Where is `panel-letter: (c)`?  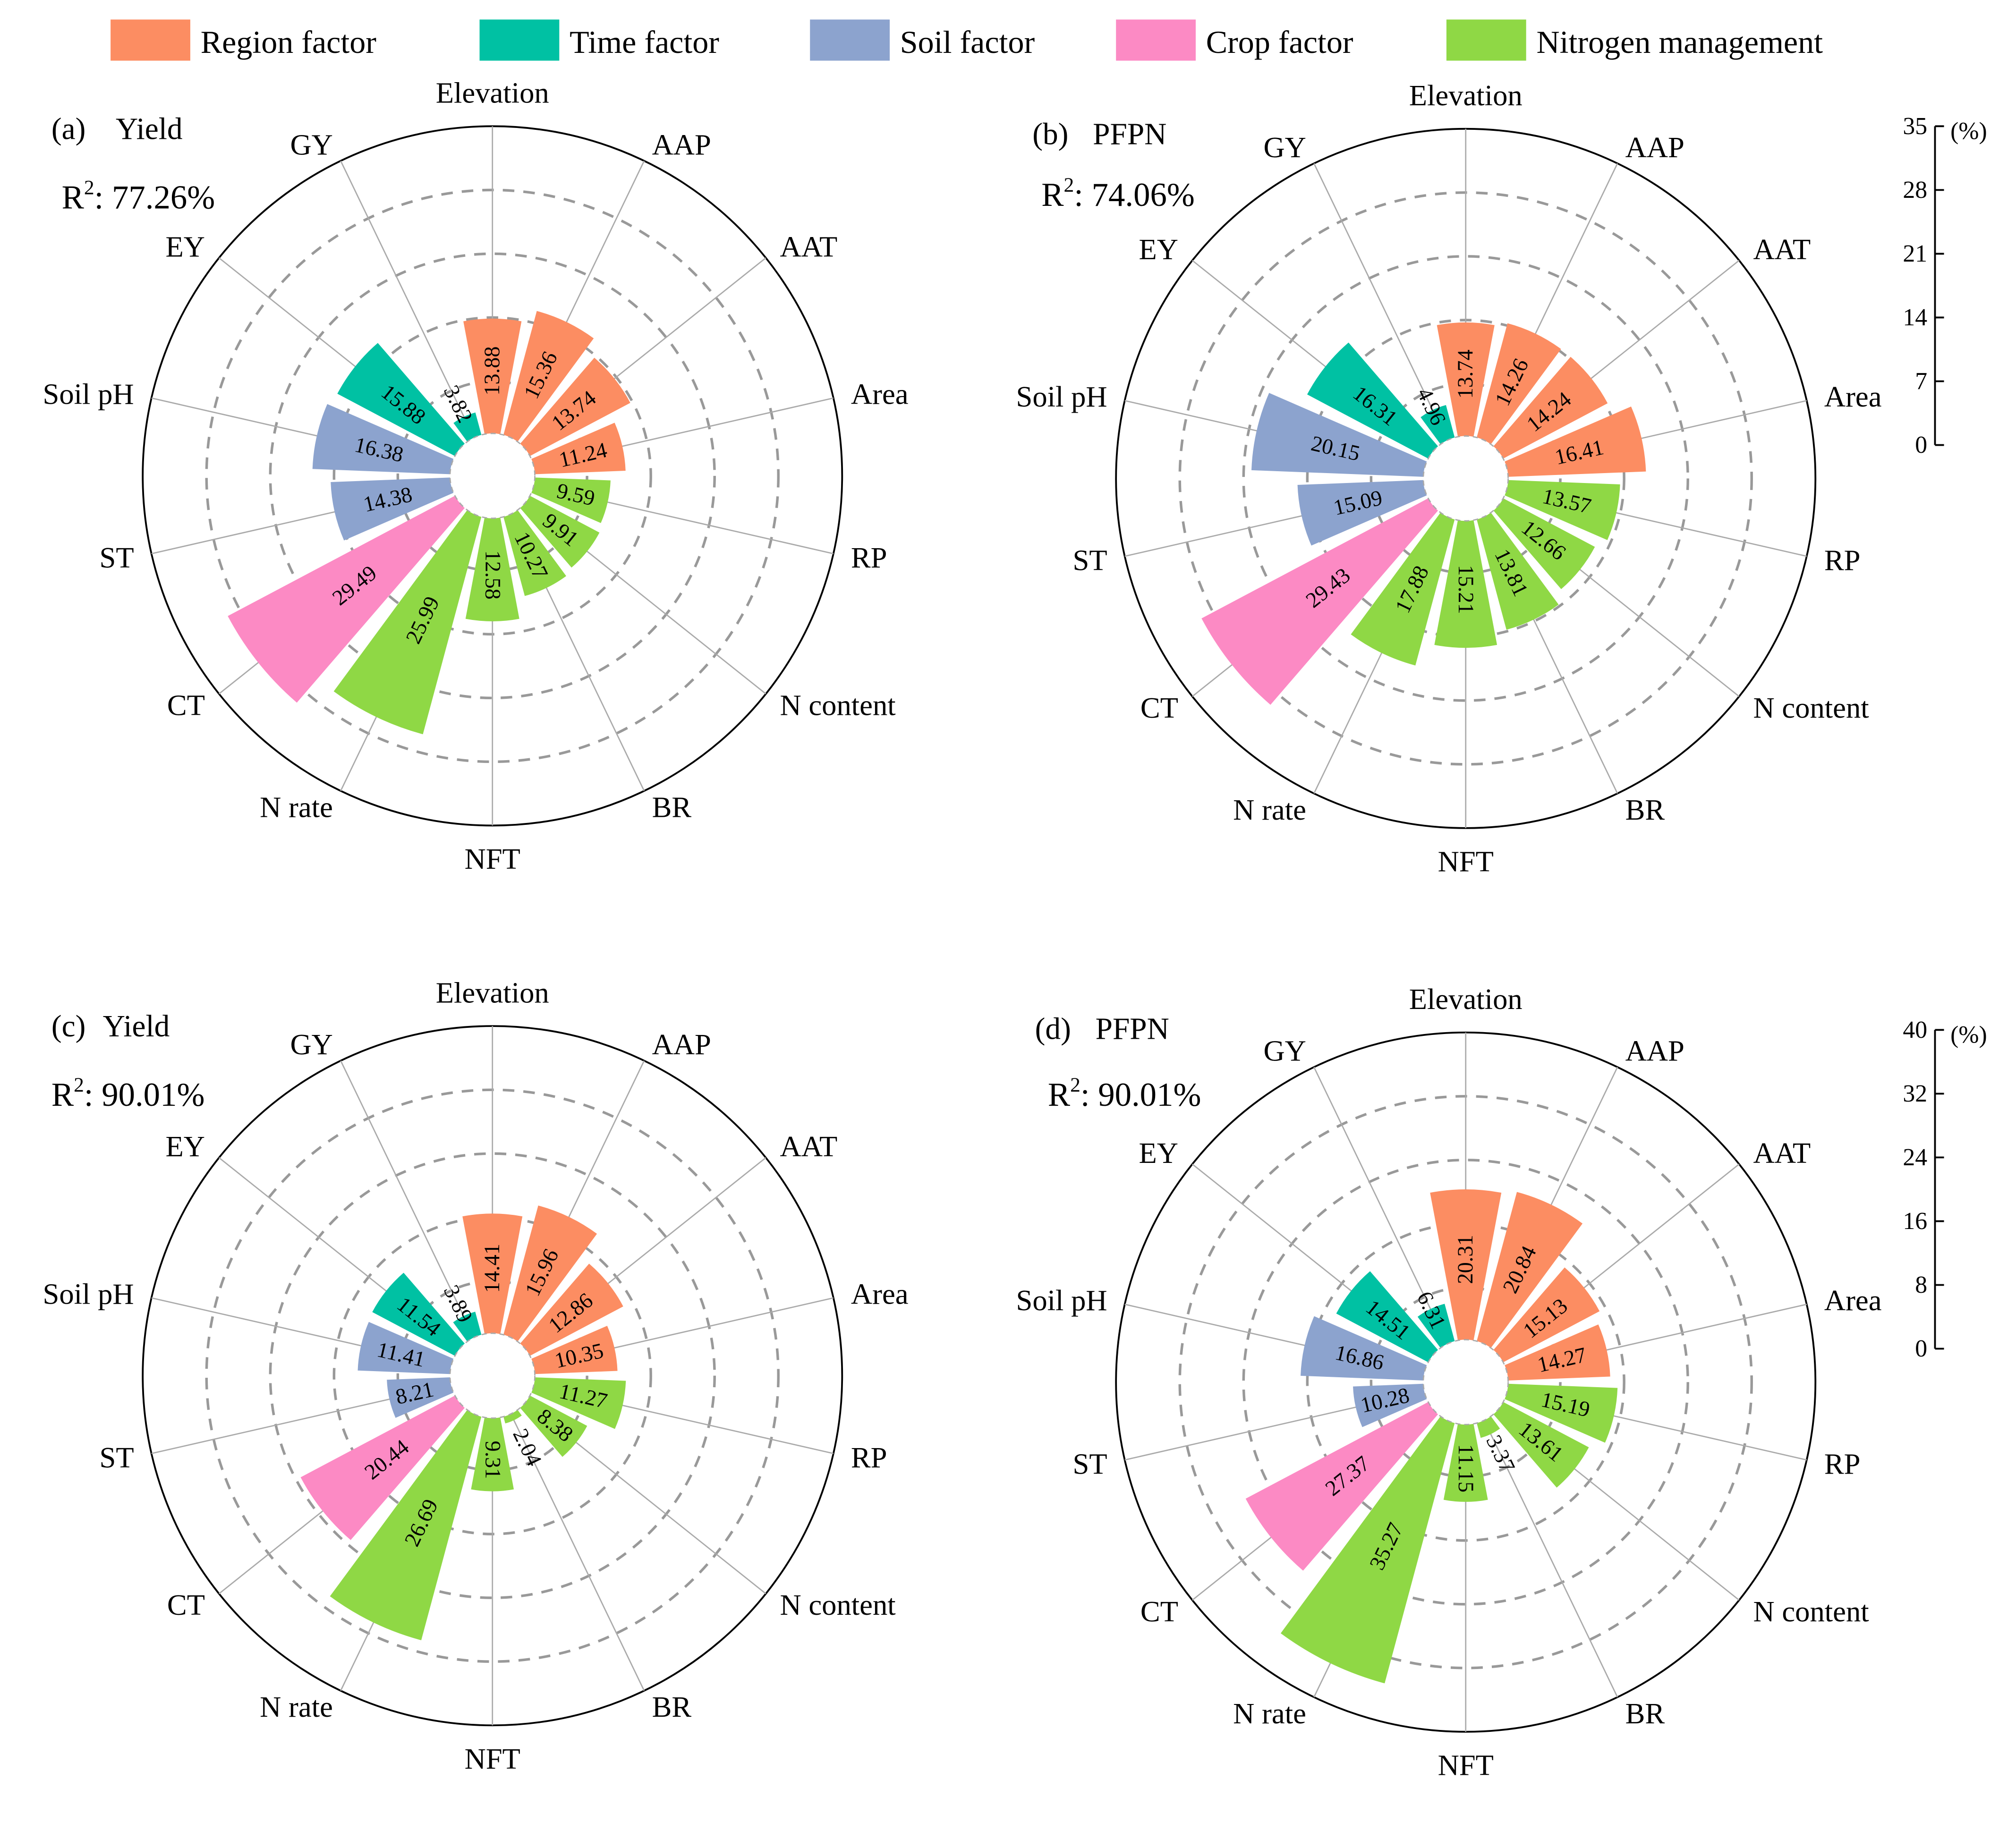 panel-letter: (c) is located at coordinates (68, 1026).